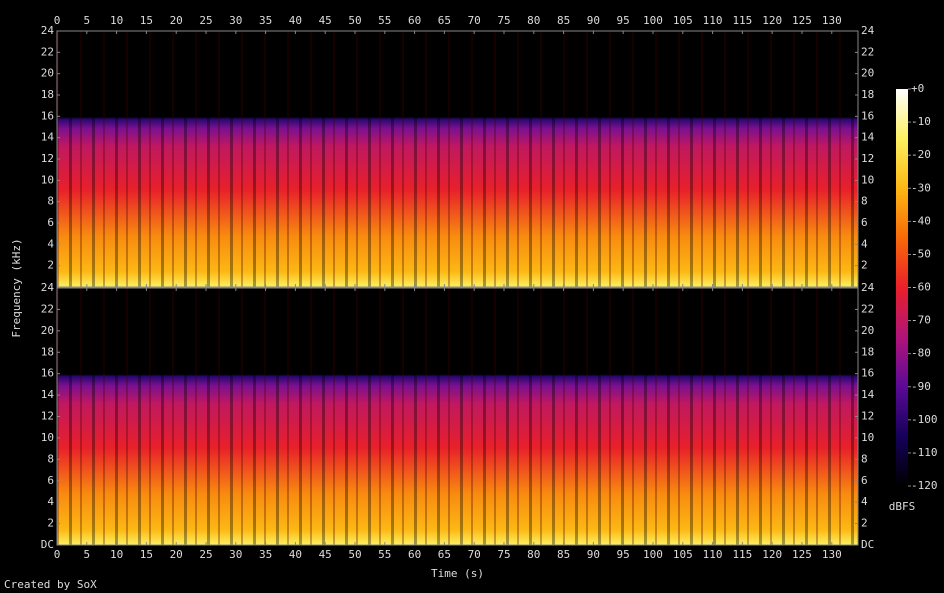  I want to click on colorbar-tick-label: -60, so click(921, 287).